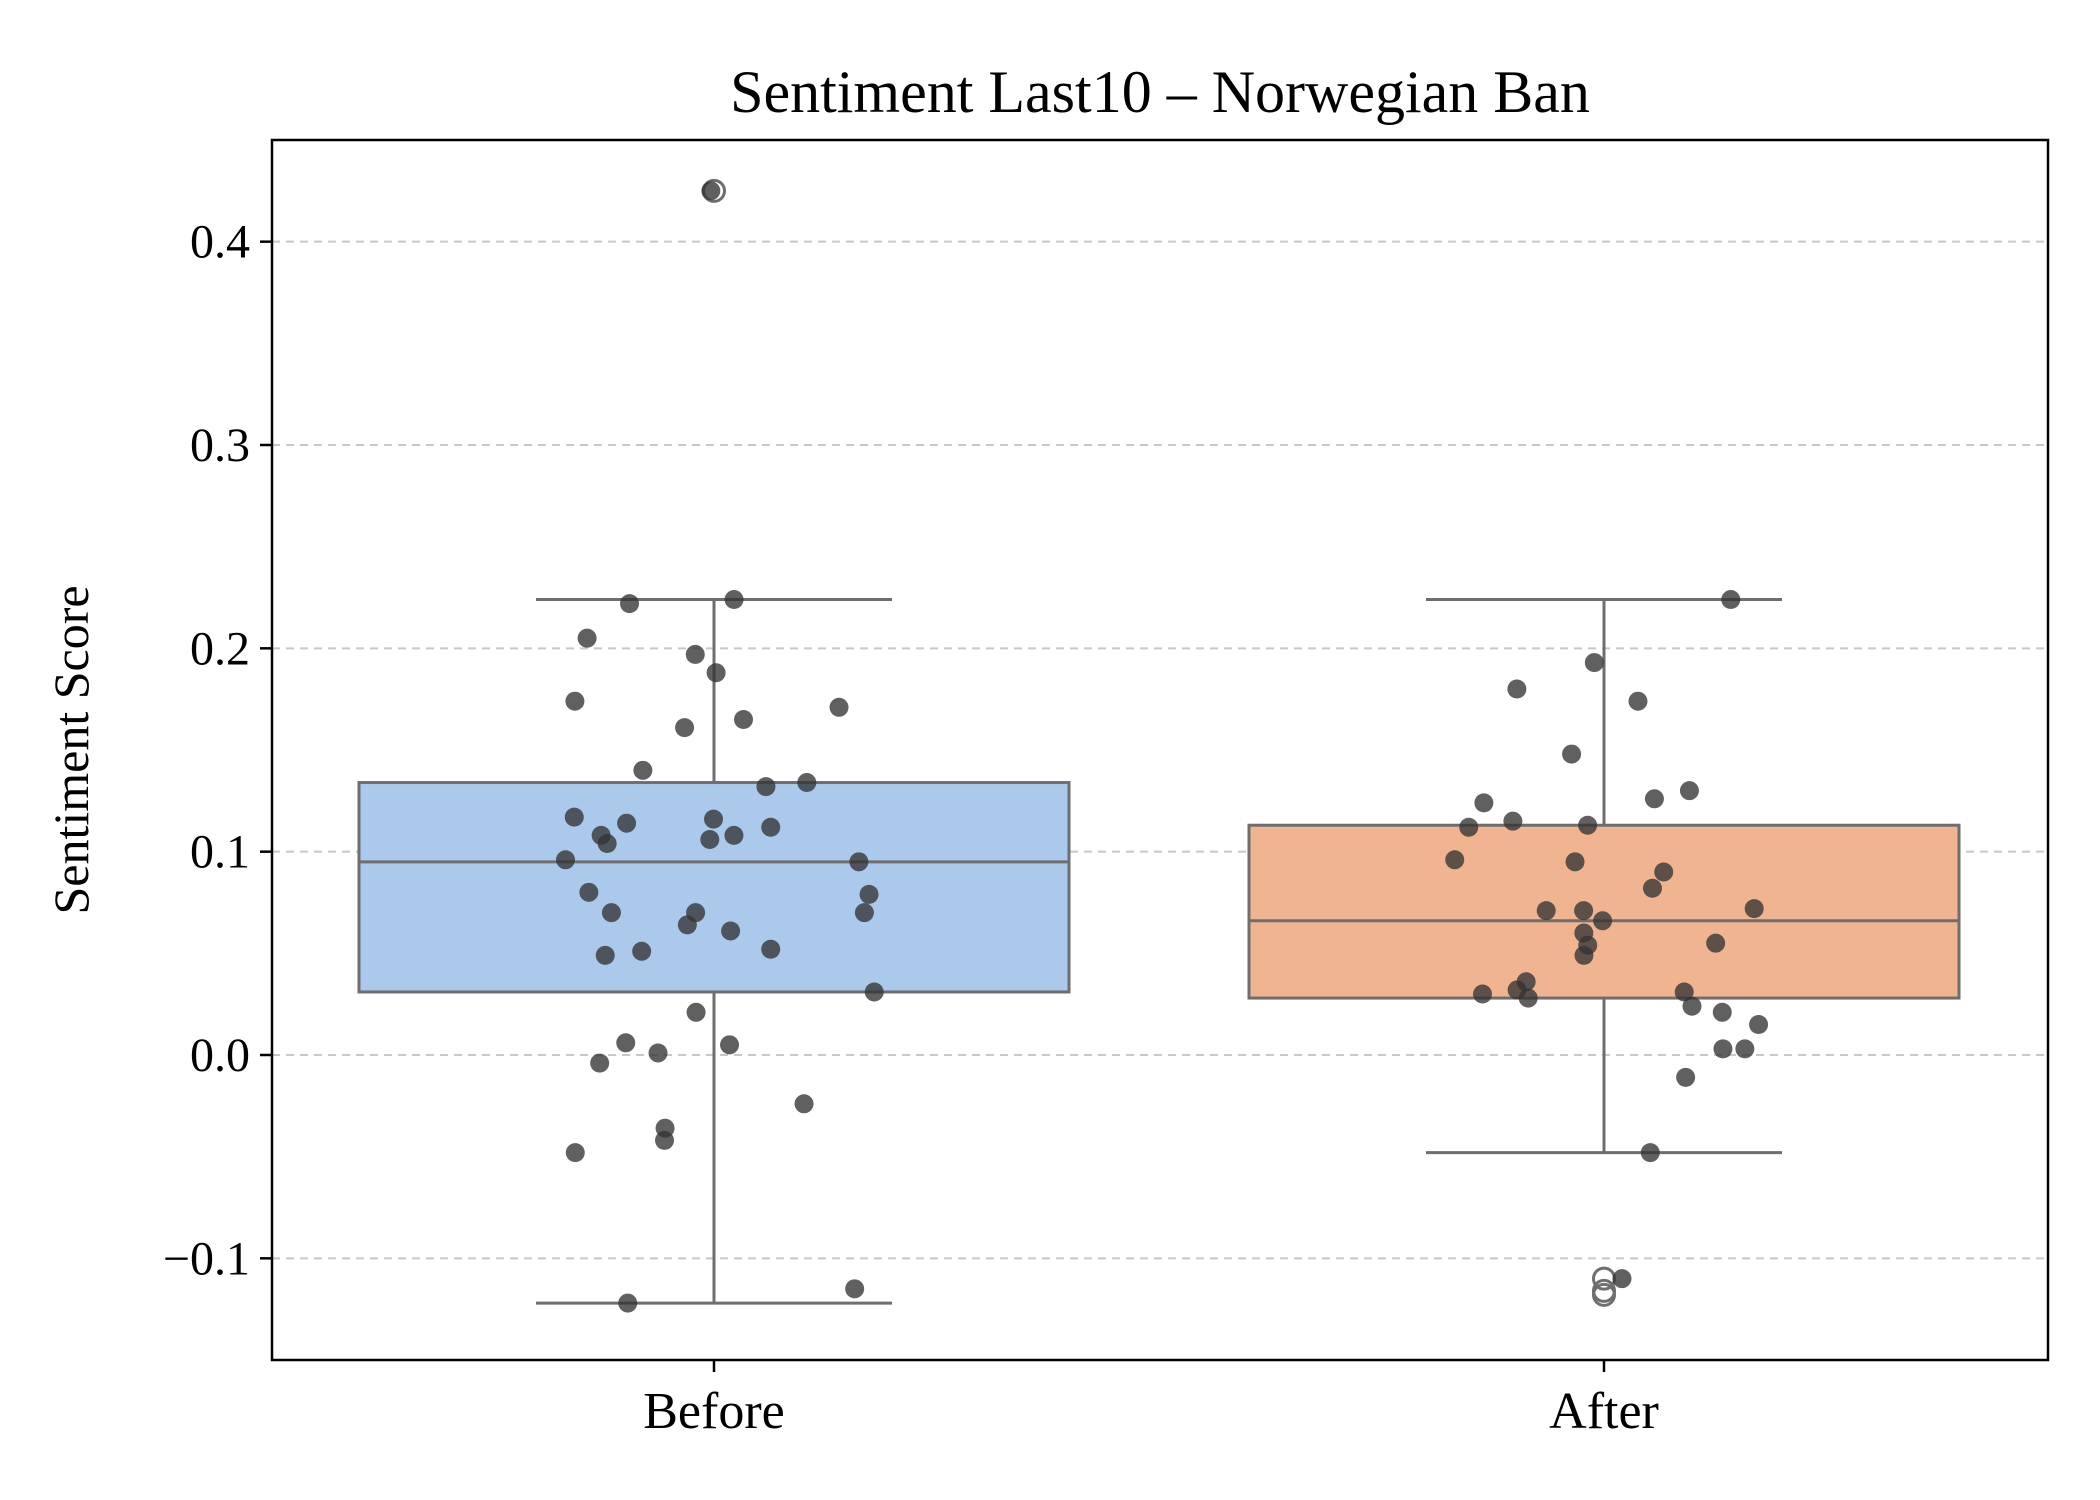 Image resolution: width=2100 pixels, height=1500 pixels. What do you see at coordinates (713, 1411) in the screenshot?
I see `x-tick-label: Before` at bounding box center [713, 1411].